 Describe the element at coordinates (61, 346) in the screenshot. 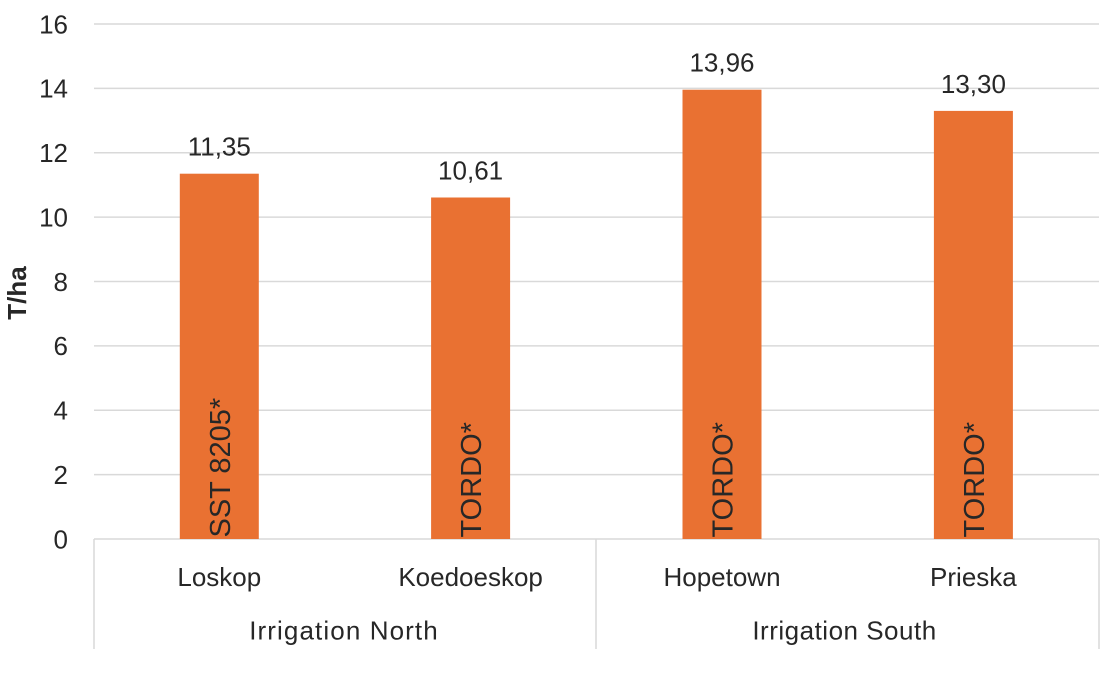

I see `svg-text: 6` at that location.